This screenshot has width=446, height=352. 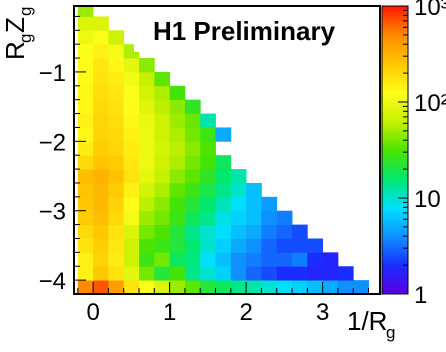 I want to click on x-tick-label: 3, so click(x=322, y=312).